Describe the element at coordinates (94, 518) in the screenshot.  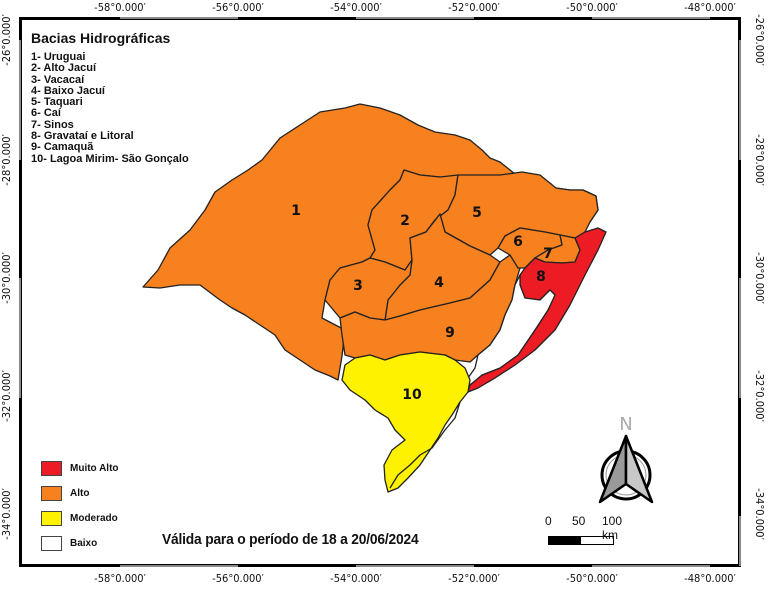
I see `risk-label: Moderado` at that location.